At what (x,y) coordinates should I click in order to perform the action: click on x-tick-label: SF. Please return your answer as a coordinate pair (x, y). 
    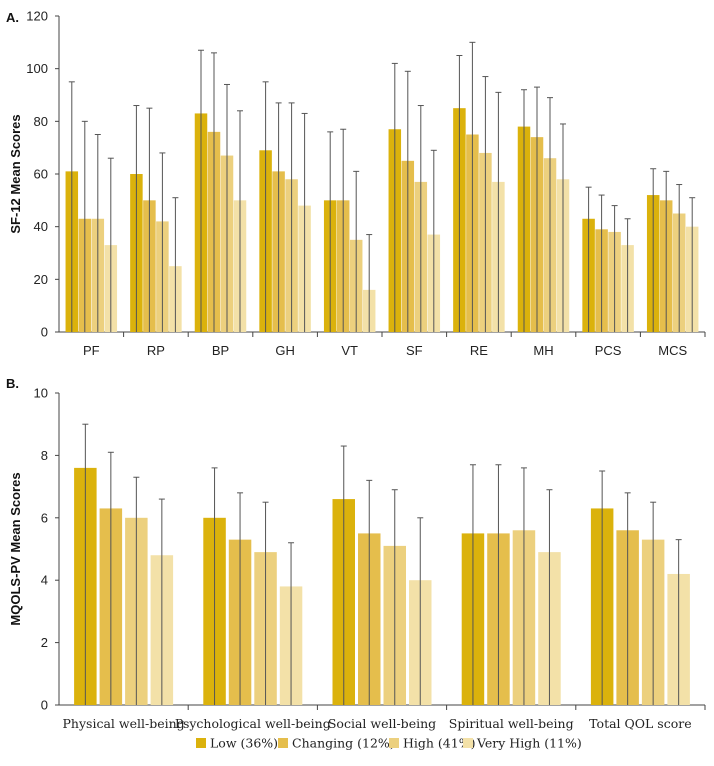
    Looking at the image, I should click on (414, 350).